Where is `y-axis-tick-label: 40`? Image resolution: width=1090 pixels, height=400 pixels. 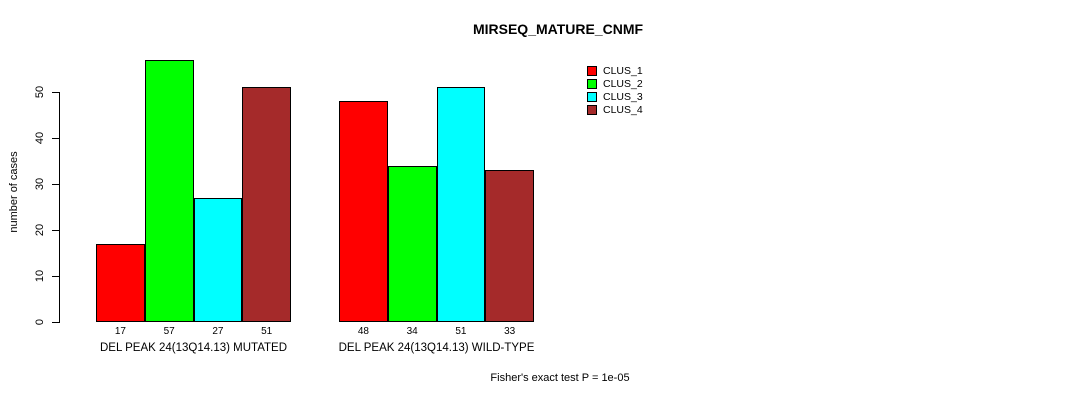 y-axis-tick-label: 40 is located at coordinates (40, 138).